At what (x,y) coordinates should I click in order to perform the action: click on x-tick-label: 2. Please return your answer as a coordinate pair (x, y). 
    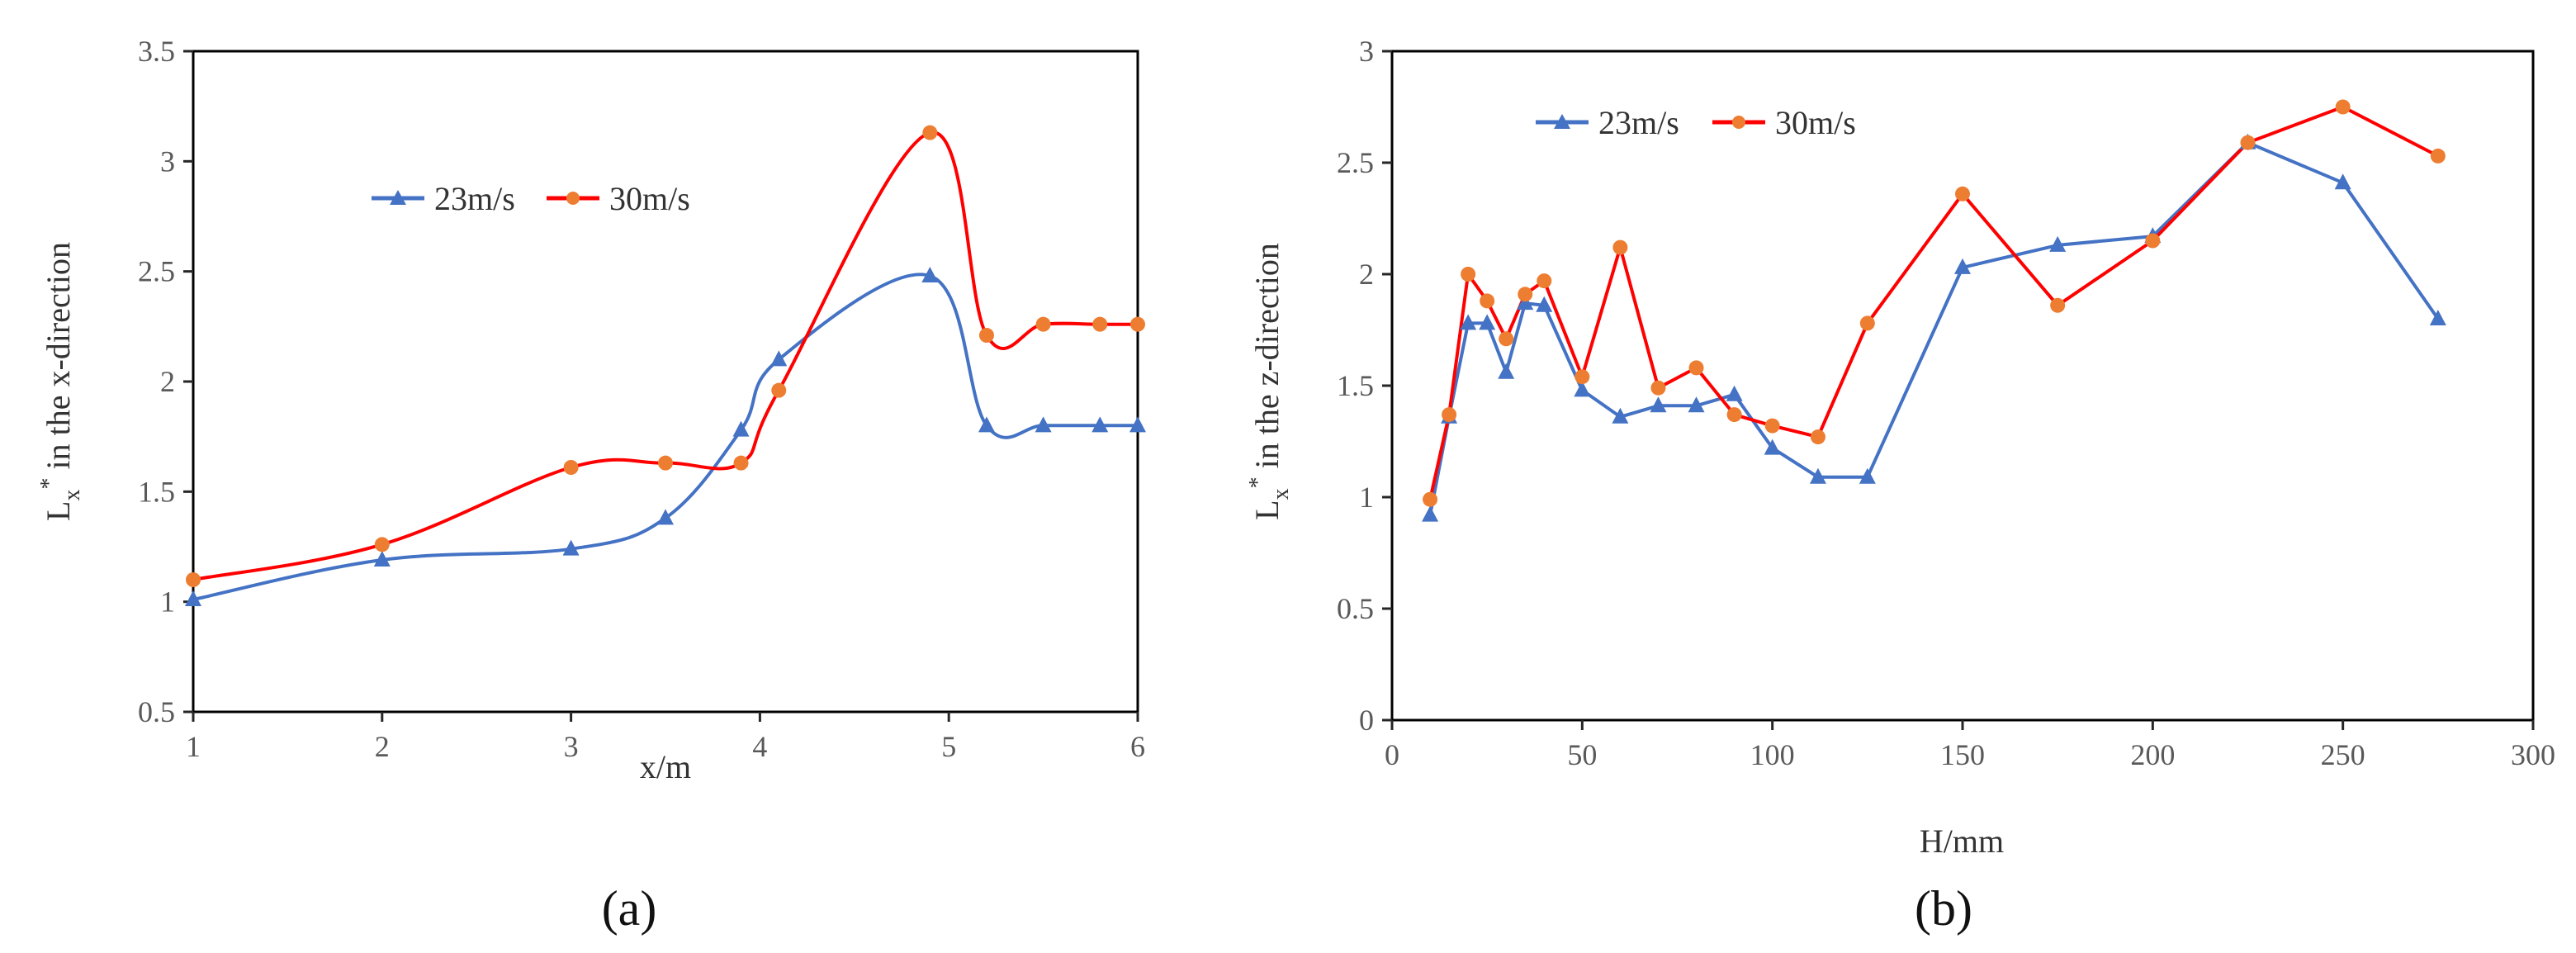
    Looking at the image, I should click on (382, 746).